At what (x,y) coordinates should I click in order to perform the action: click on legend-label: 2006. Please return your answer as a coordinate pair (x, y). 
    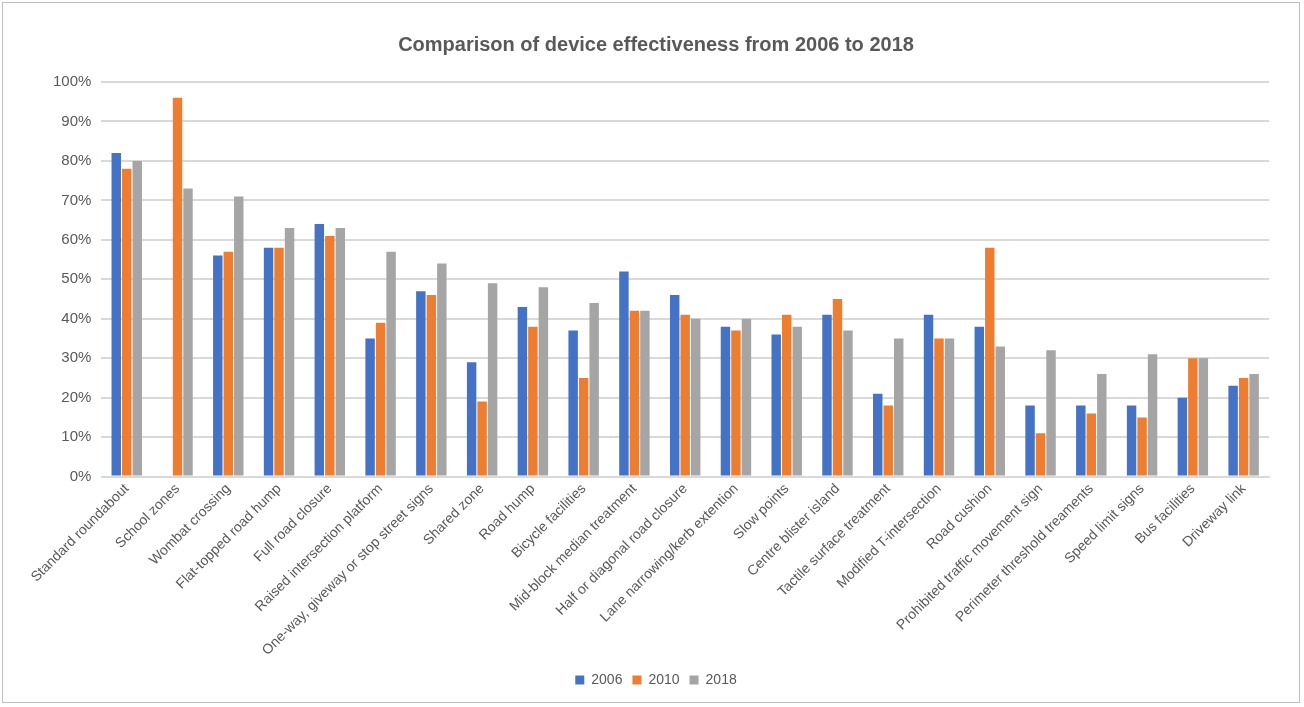
    Looking at the image, I should click on (607, 678).